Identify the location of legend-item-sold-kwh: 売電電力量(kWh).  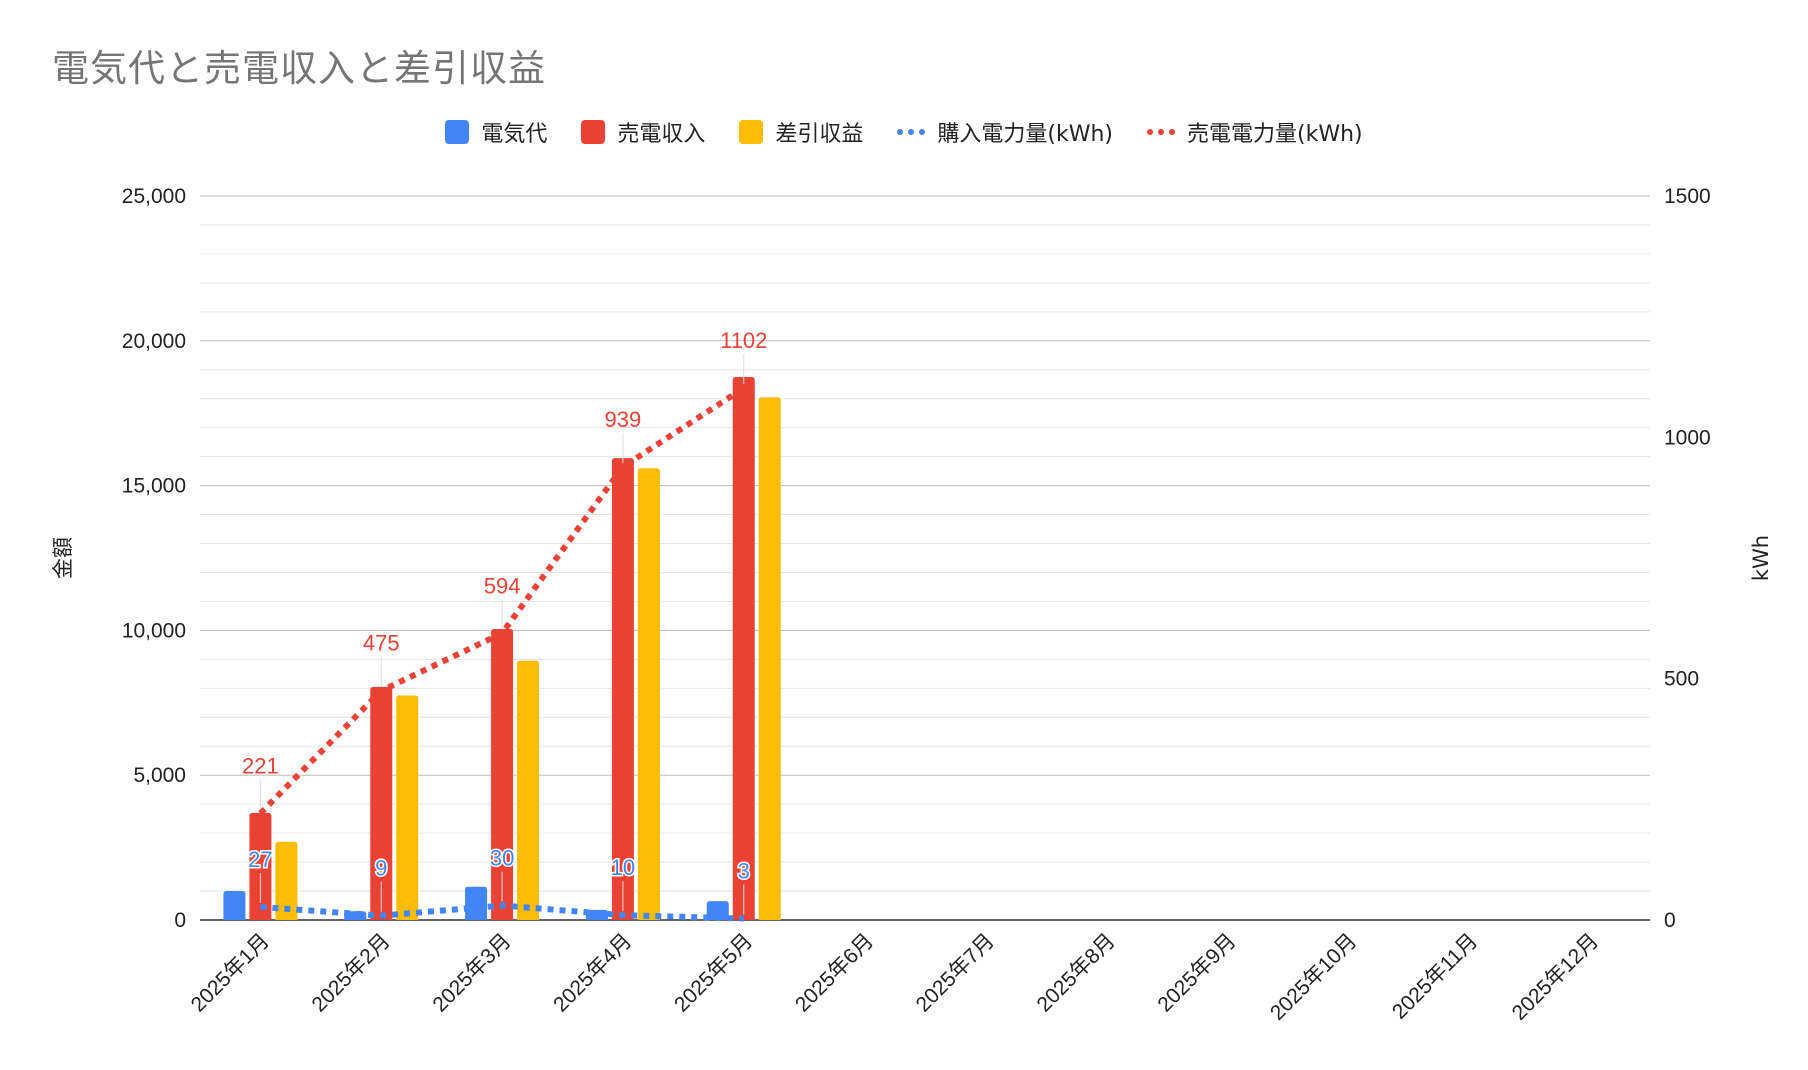
(1255, 132).